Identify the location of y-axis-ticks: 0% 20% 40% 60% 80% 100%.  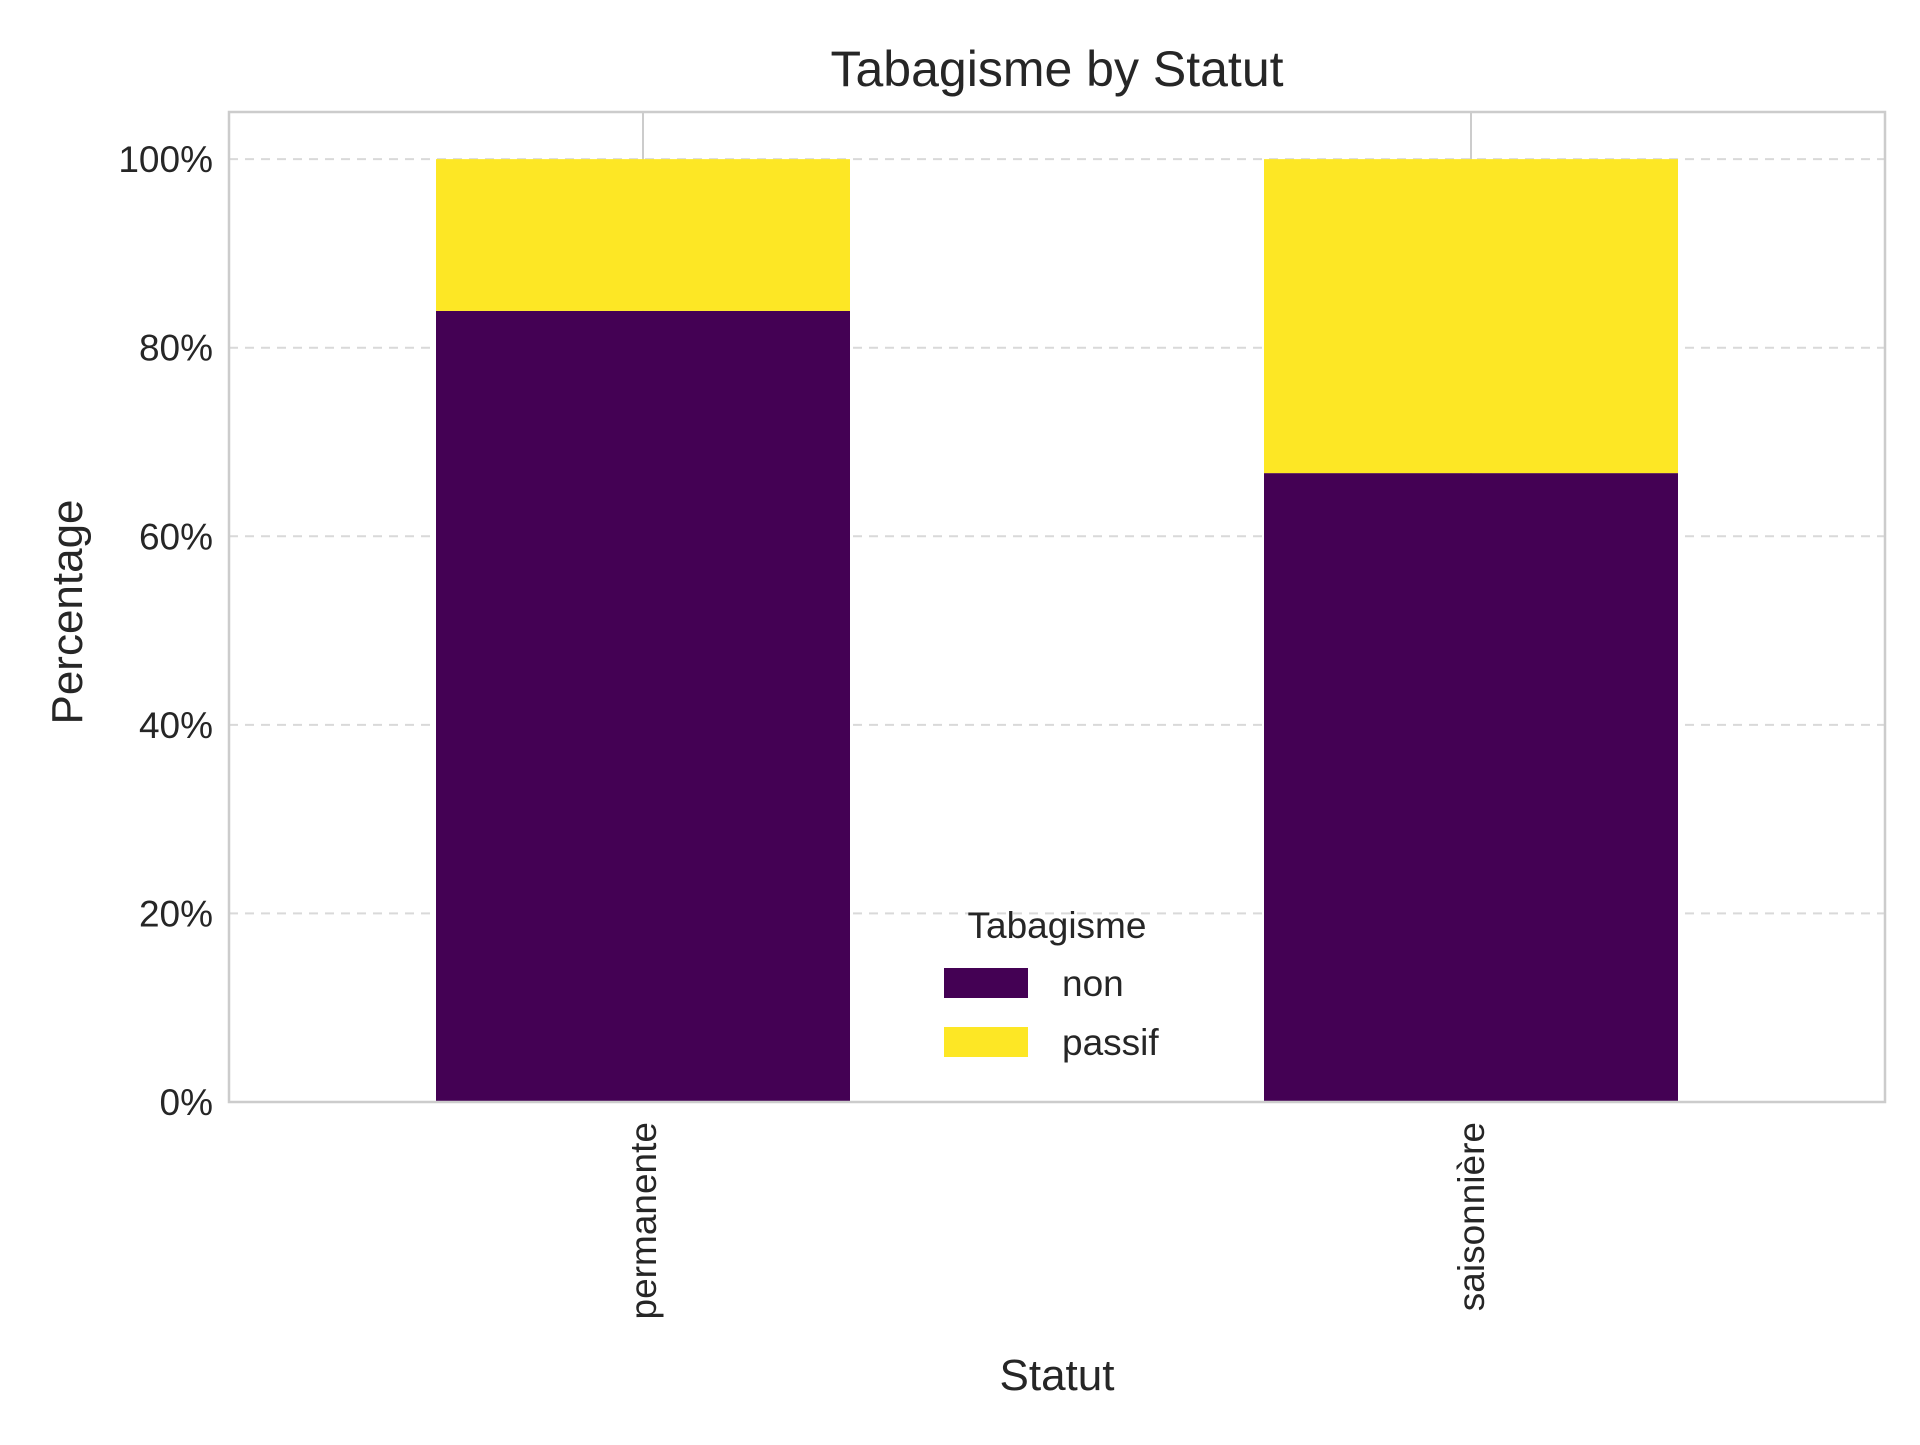
(165, 631).